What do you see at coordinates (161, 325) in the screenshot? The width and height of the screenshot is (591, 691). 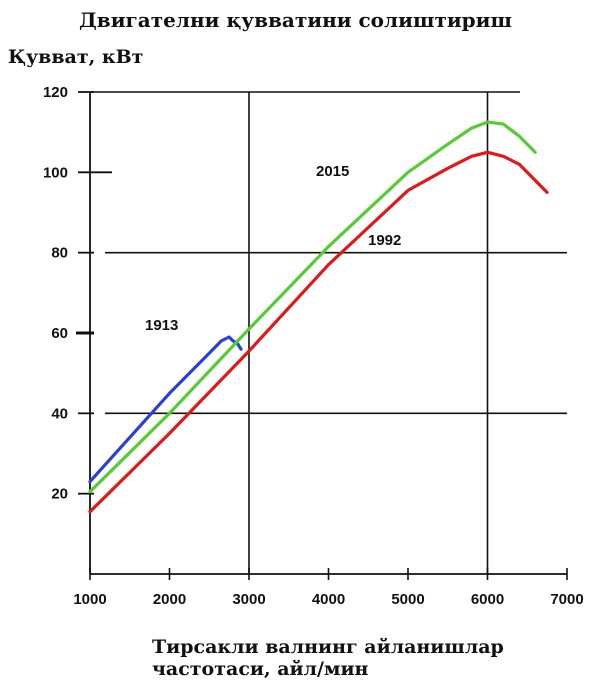 I see `series-label-1913: 1913` at bounding box center [161, 325].